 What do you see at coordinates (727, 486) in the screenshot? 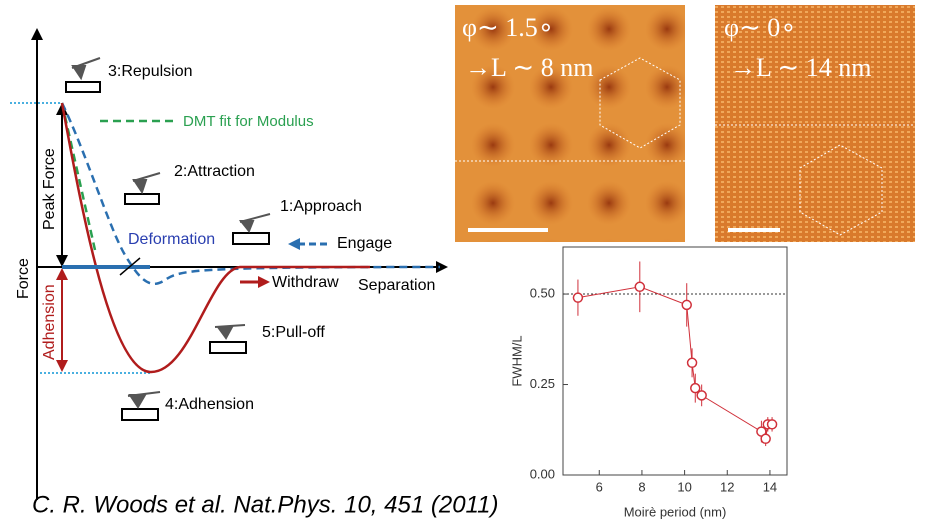
I see `x-tick-label: 12` at bounding box center [727, 486].